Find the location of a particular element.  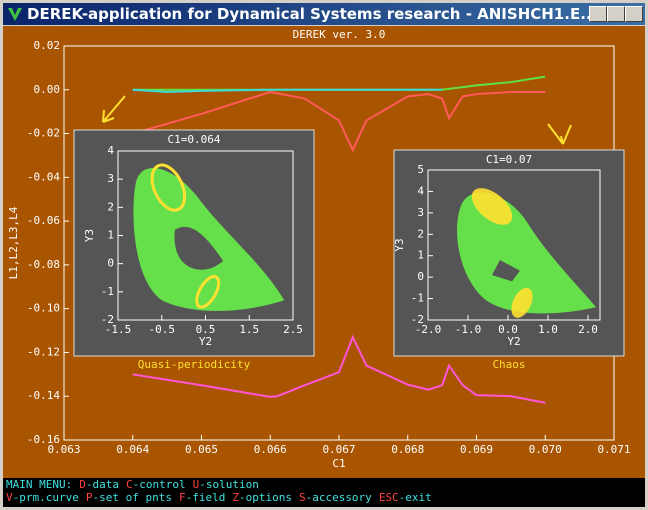

y-tick-label: -0.14 is located at coordinates (43, 395).